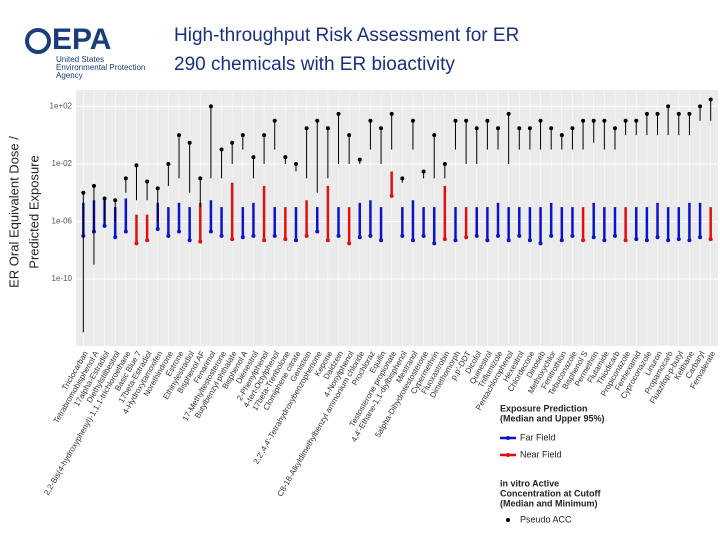 The height and width of the screenshot is (540, 720). I want to click on logo-icon, so click(38, 41).